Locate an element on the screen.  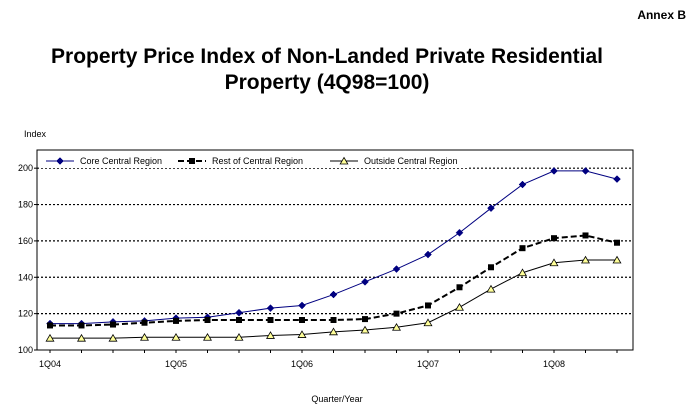
x-tick-label: 1Q06 is located at coordinates (302, 364).